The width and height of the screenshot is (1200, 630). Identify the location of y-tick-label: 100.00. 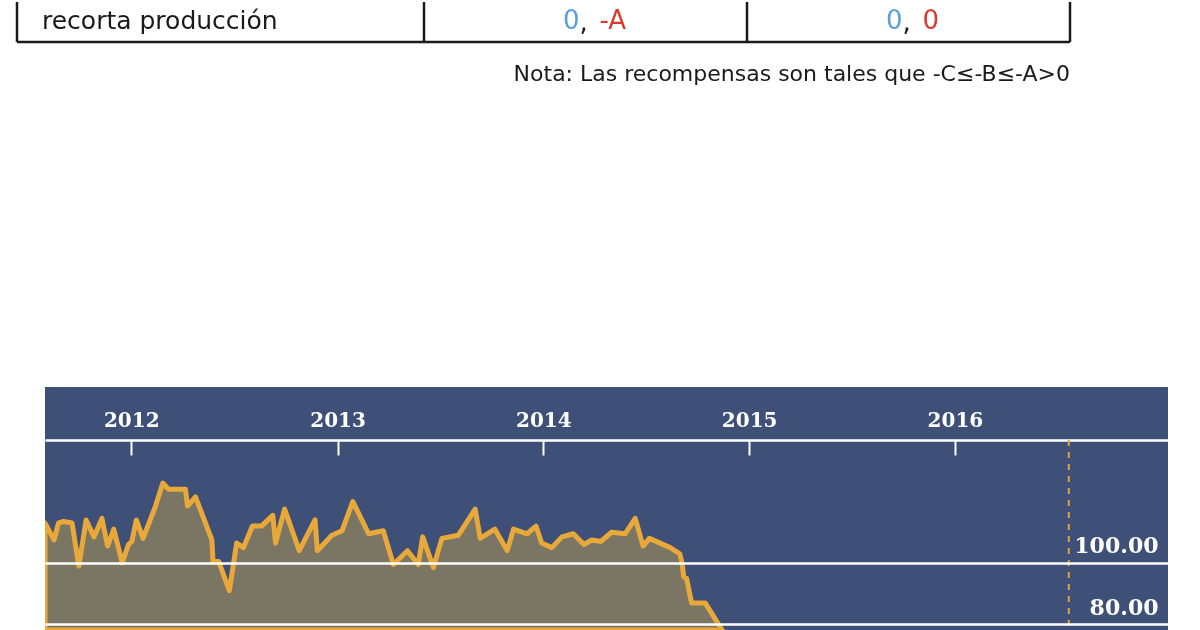
(1116, 545).